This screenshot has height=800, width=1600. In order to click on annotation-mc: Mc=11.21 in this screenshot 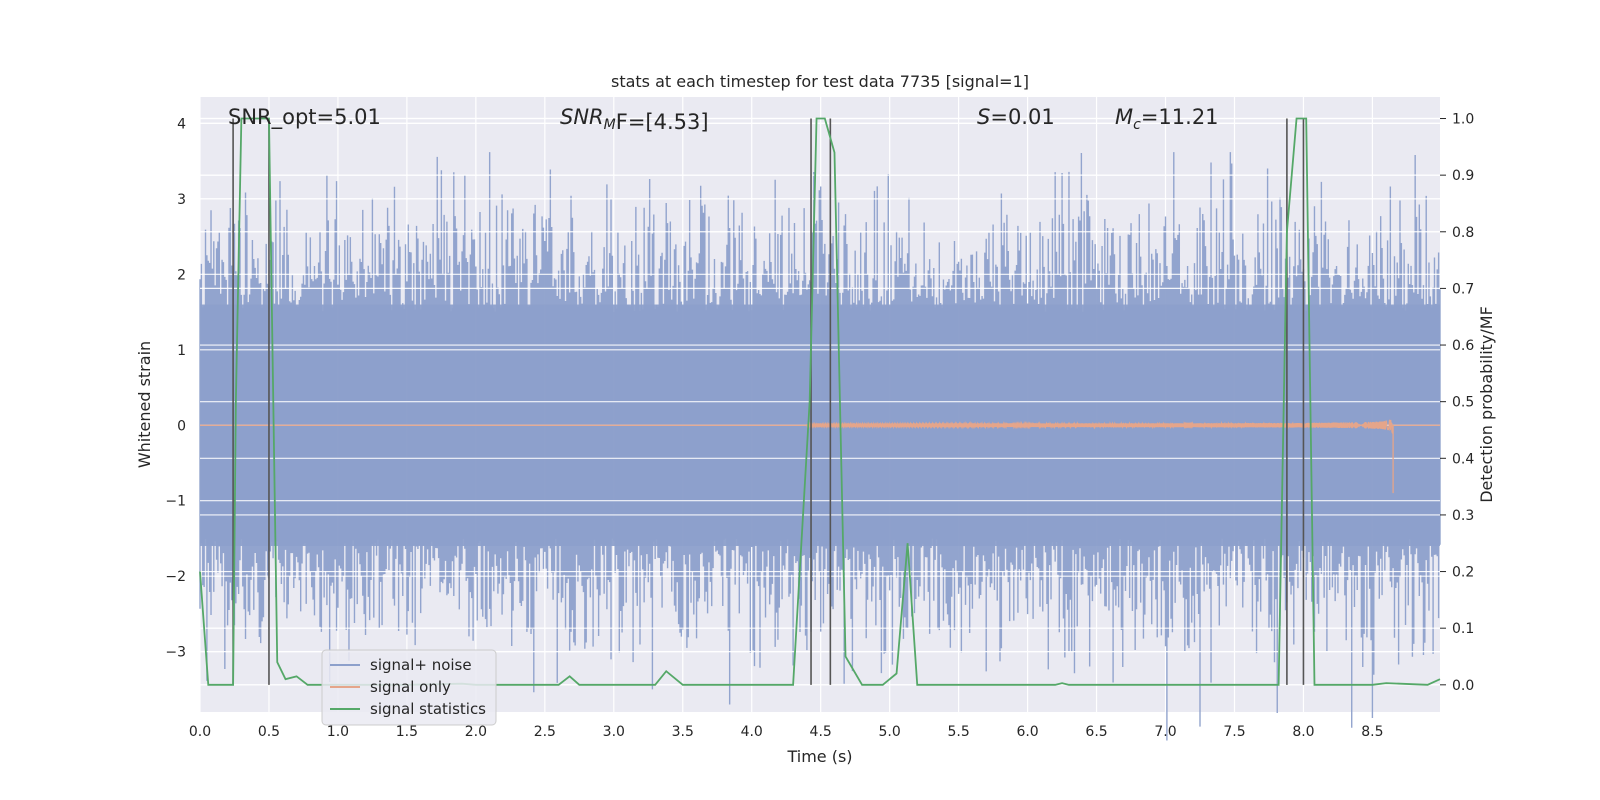, I will do `click(1167, 119)`.